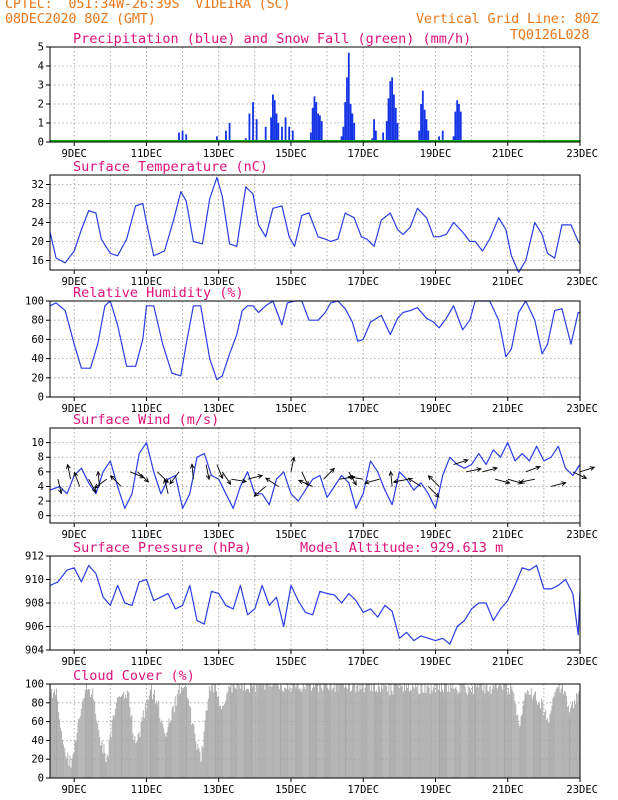 This screenshot has height=800, width=618. What do you see at coordinates (363, 282) in the screenshot?
I see `x-tick-label: 17DEC` at bounding box center [363, 282].